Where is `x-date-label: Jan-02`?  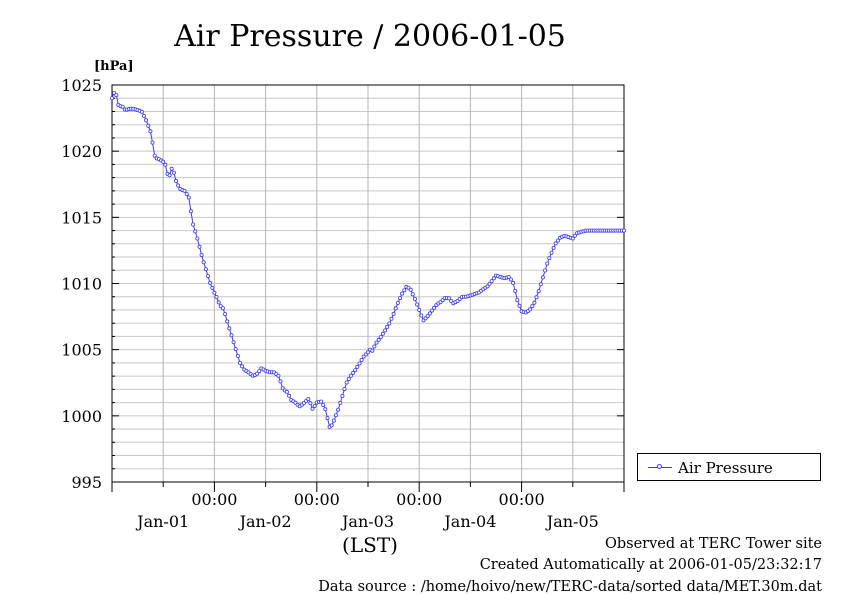
x-date-label: Jan-02 is located at coordinates (265, 521).